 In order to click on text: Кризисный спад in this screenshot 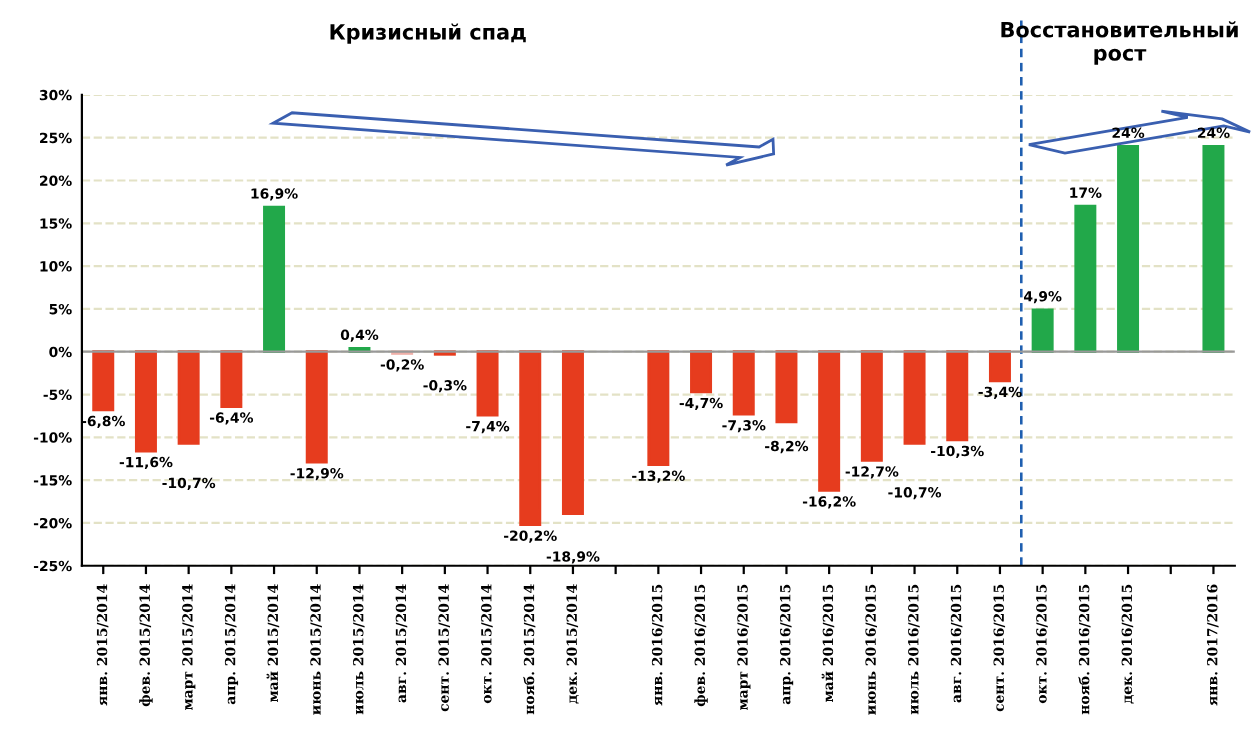, I will do `click(428, 33)`.